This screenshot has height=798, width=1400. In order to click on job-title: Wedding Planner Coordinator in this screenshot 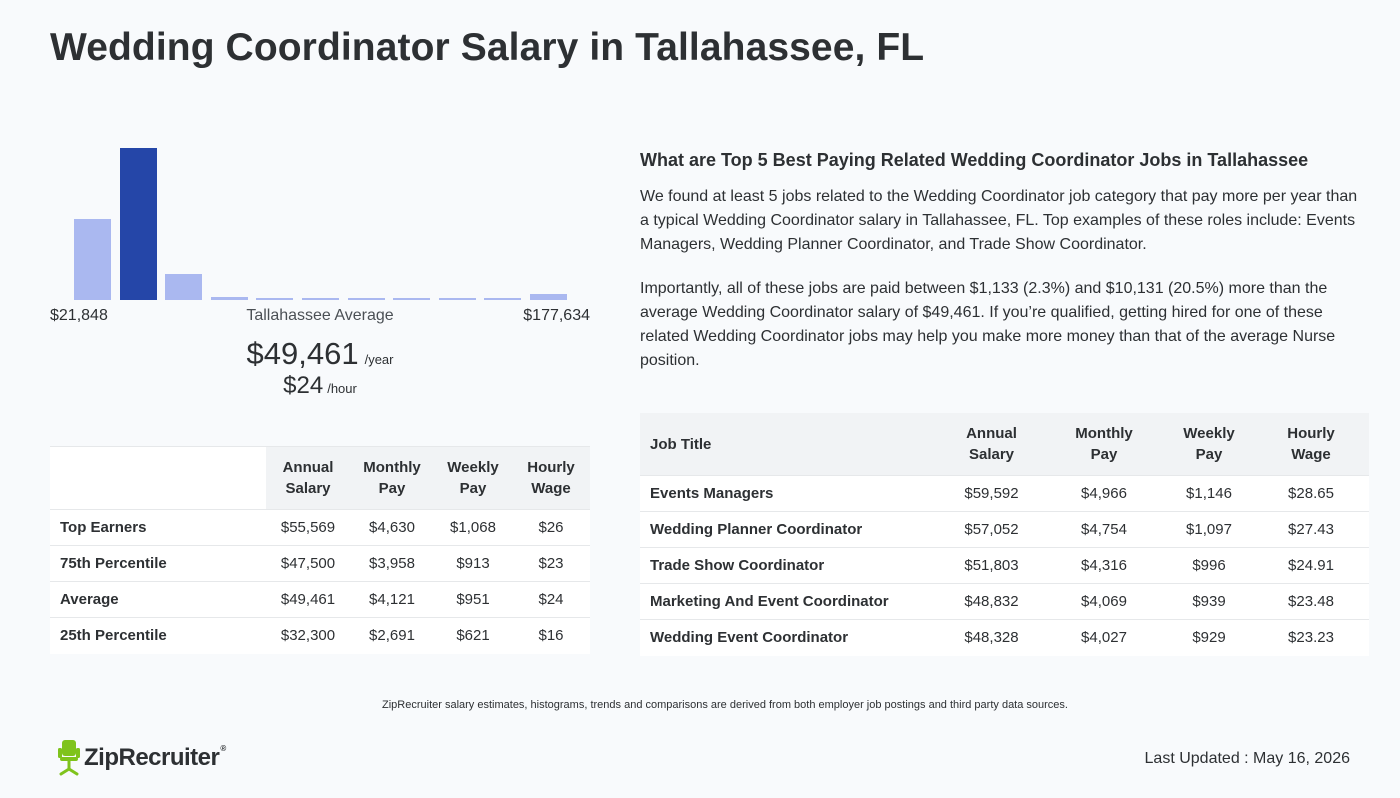, I will do `click(790, 529)`.